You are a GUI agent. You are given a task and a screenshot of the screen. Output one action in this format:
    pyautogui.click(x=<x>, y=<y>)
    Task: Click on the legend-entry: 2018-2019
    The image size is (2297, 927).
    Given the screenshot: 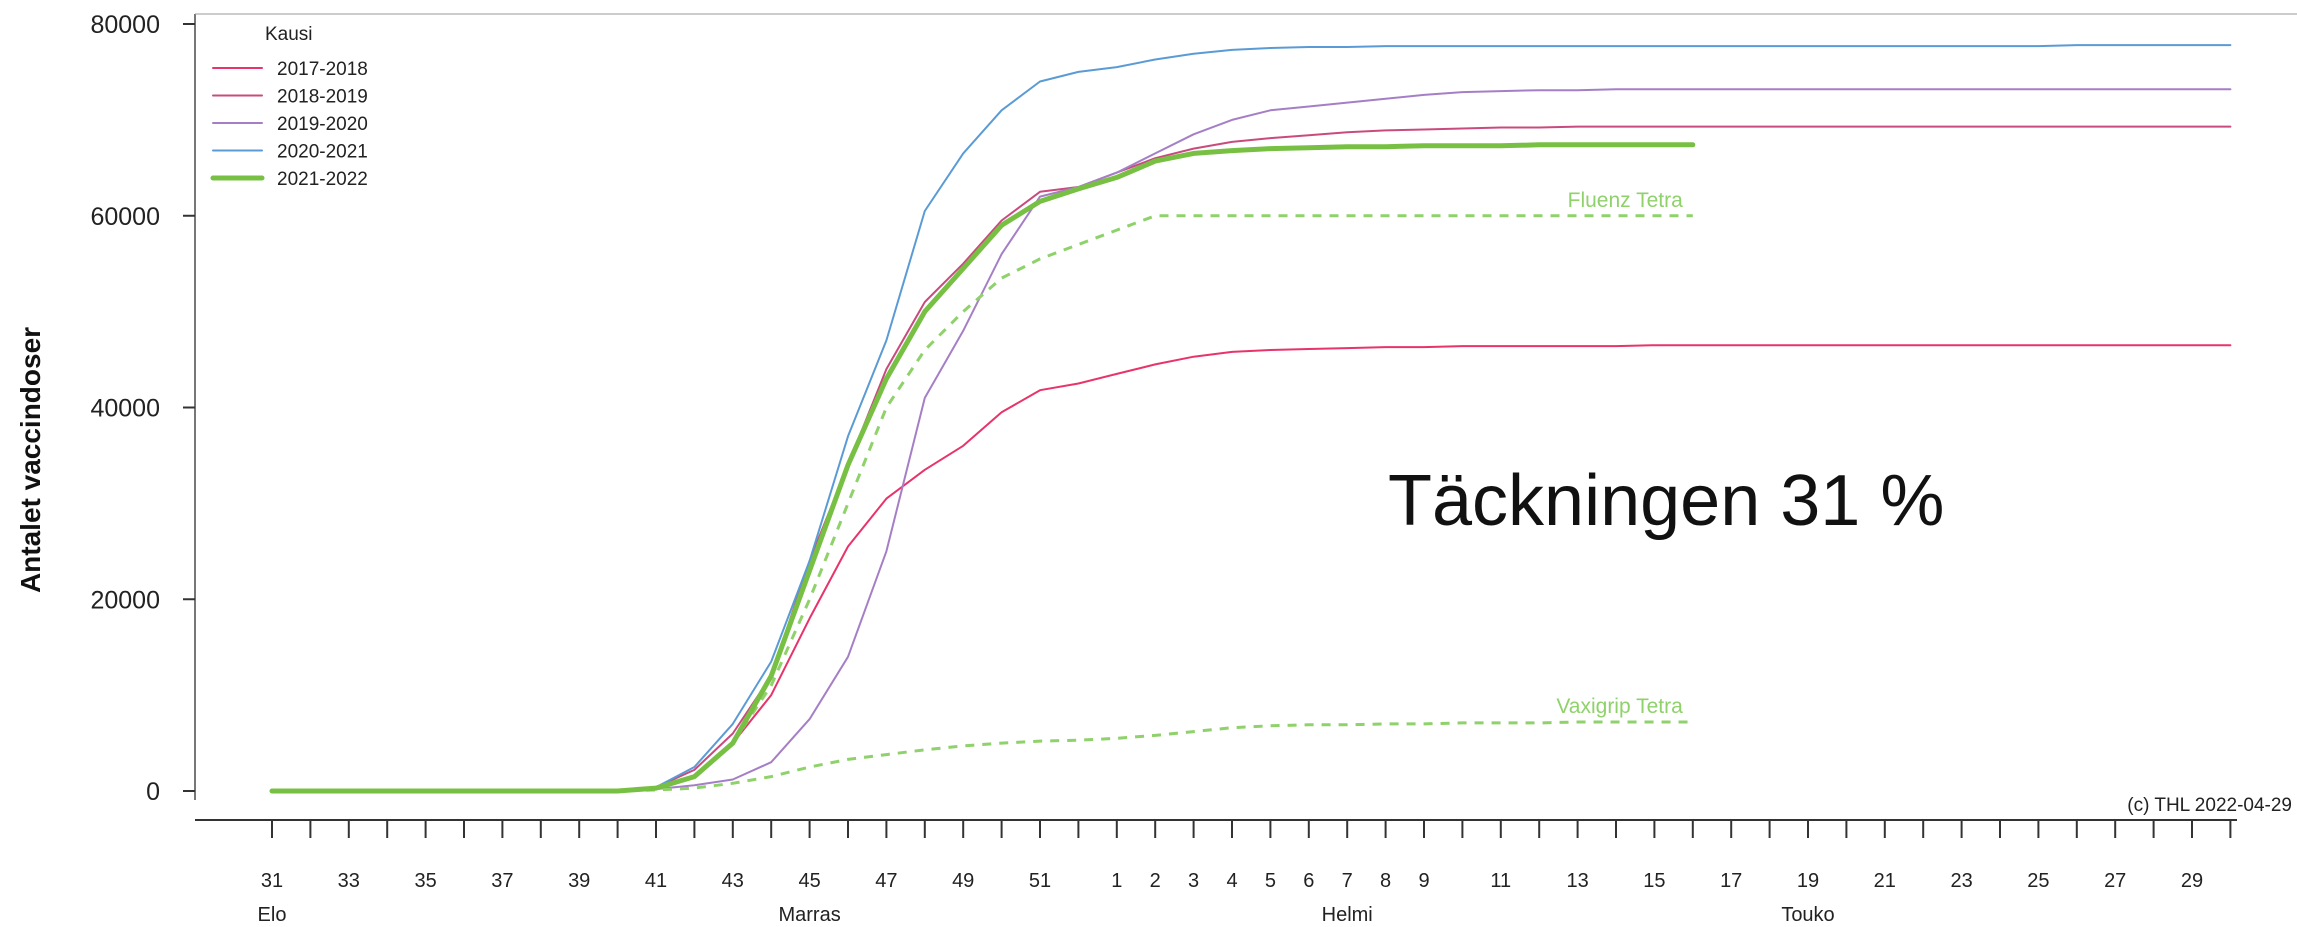 What is the action you would take?
    pyautogui.click(x=322, y=97)
    